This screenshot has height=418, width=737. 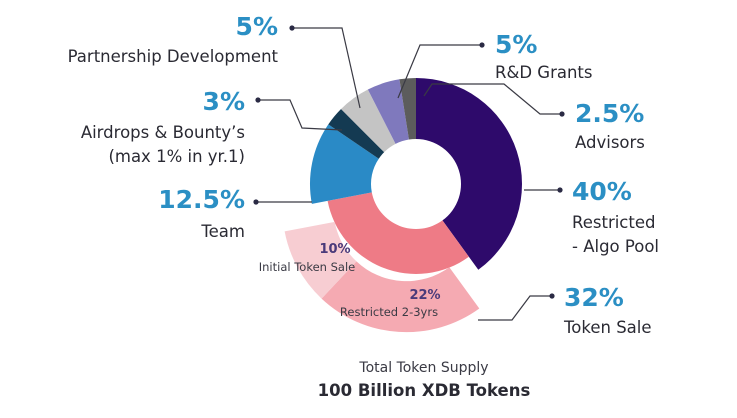 What do you see at coordinates (256, 202) in the screenshot?
I see `leader-dot-team` at bounding box center [256, 202].